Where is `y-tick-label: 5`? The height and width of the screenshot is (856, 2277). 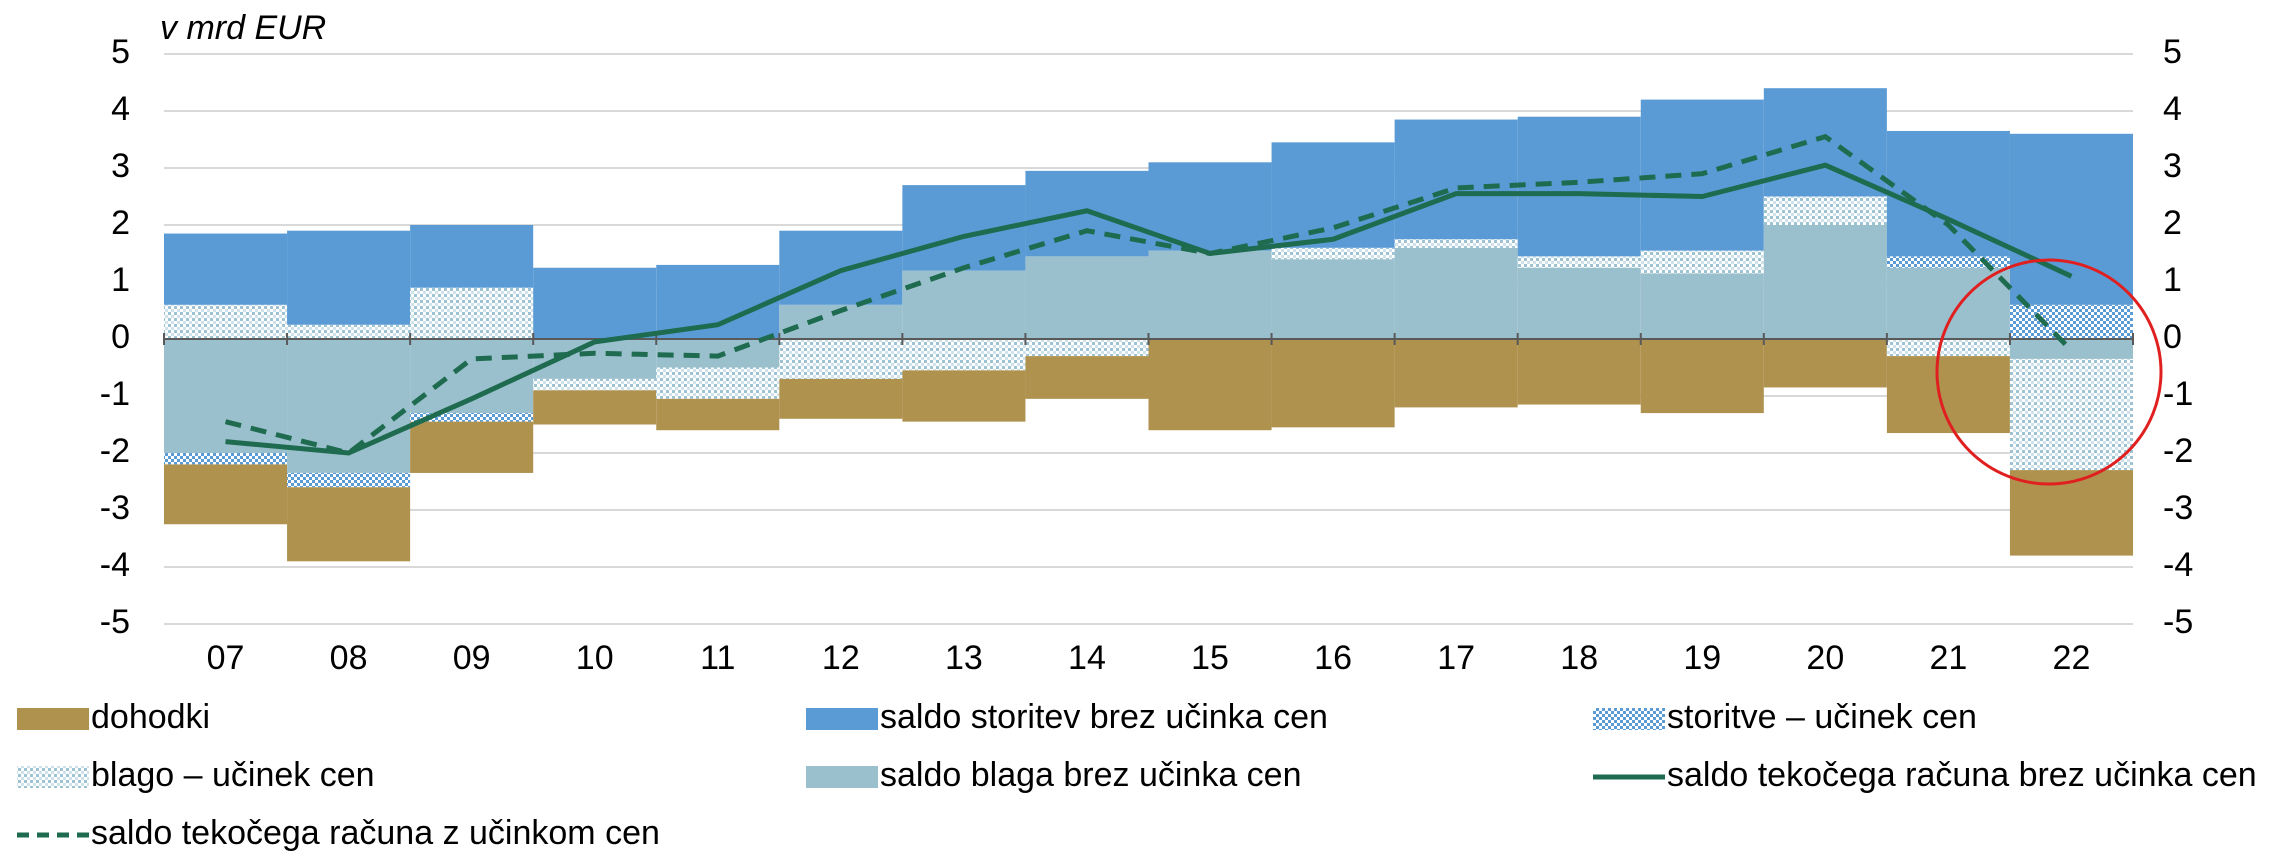 y-tick-label: 5 is located at coordinates (120, 52).